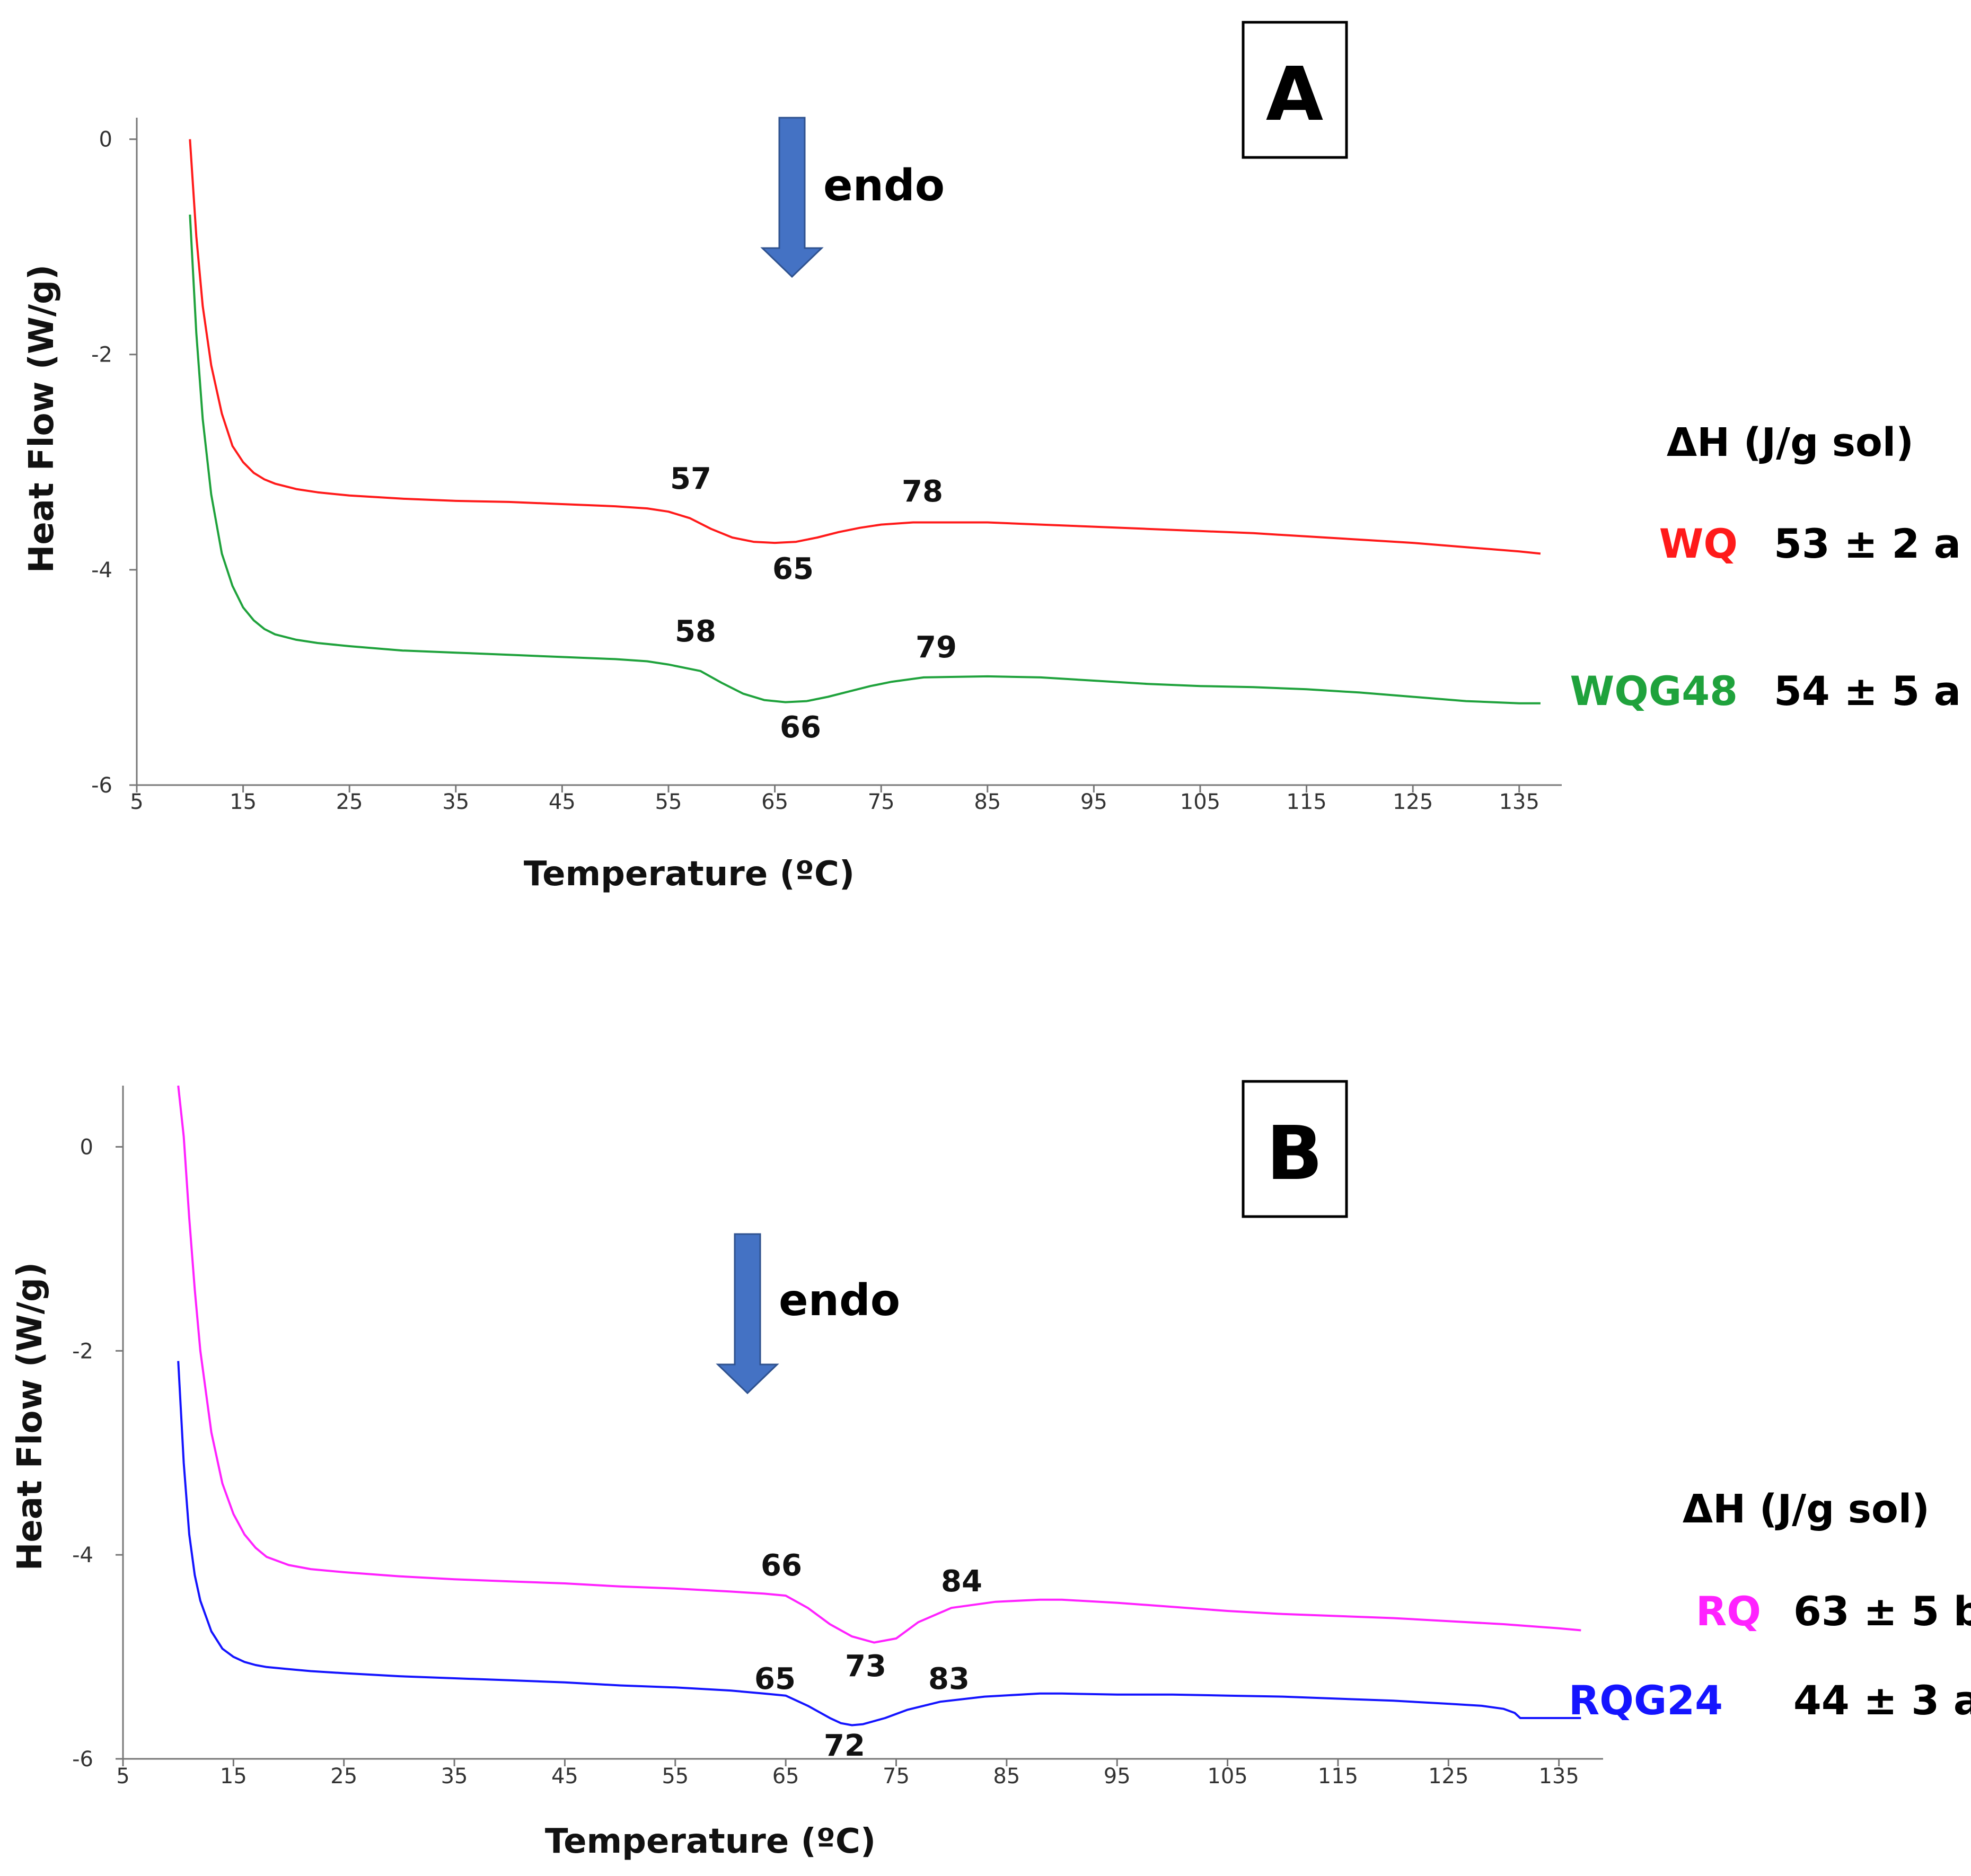 This screenshot has width=1971, height=1876. I want to click on panel-b-y-tick-label: -2, so click(82, 1351).